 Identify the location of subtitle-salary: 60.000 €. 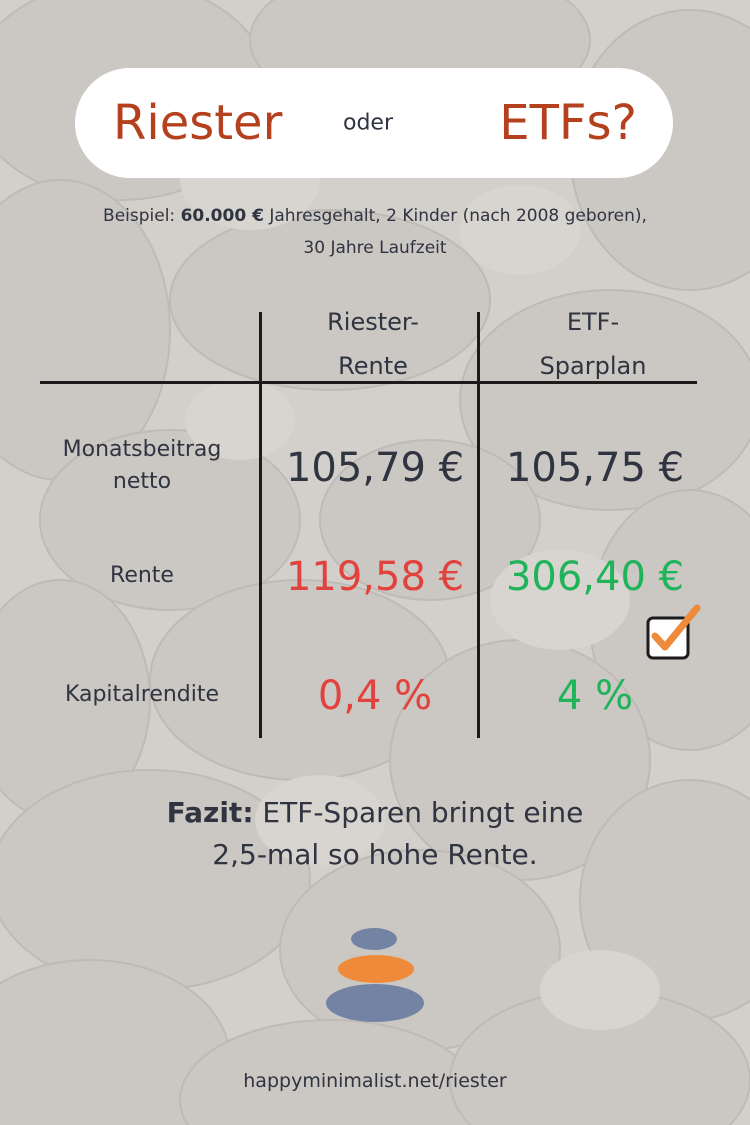
(222, 216).